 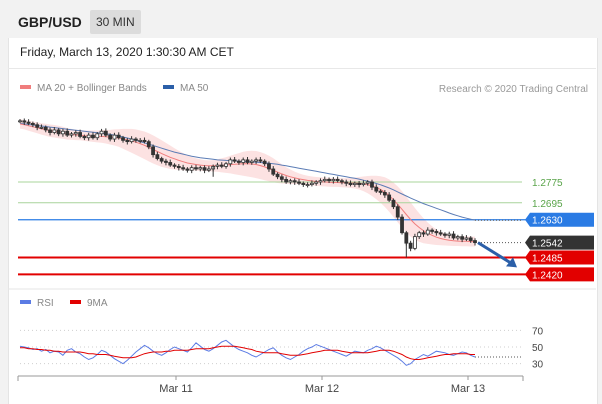 I want to click on ma9-swatch, so click(x=75, y=302).